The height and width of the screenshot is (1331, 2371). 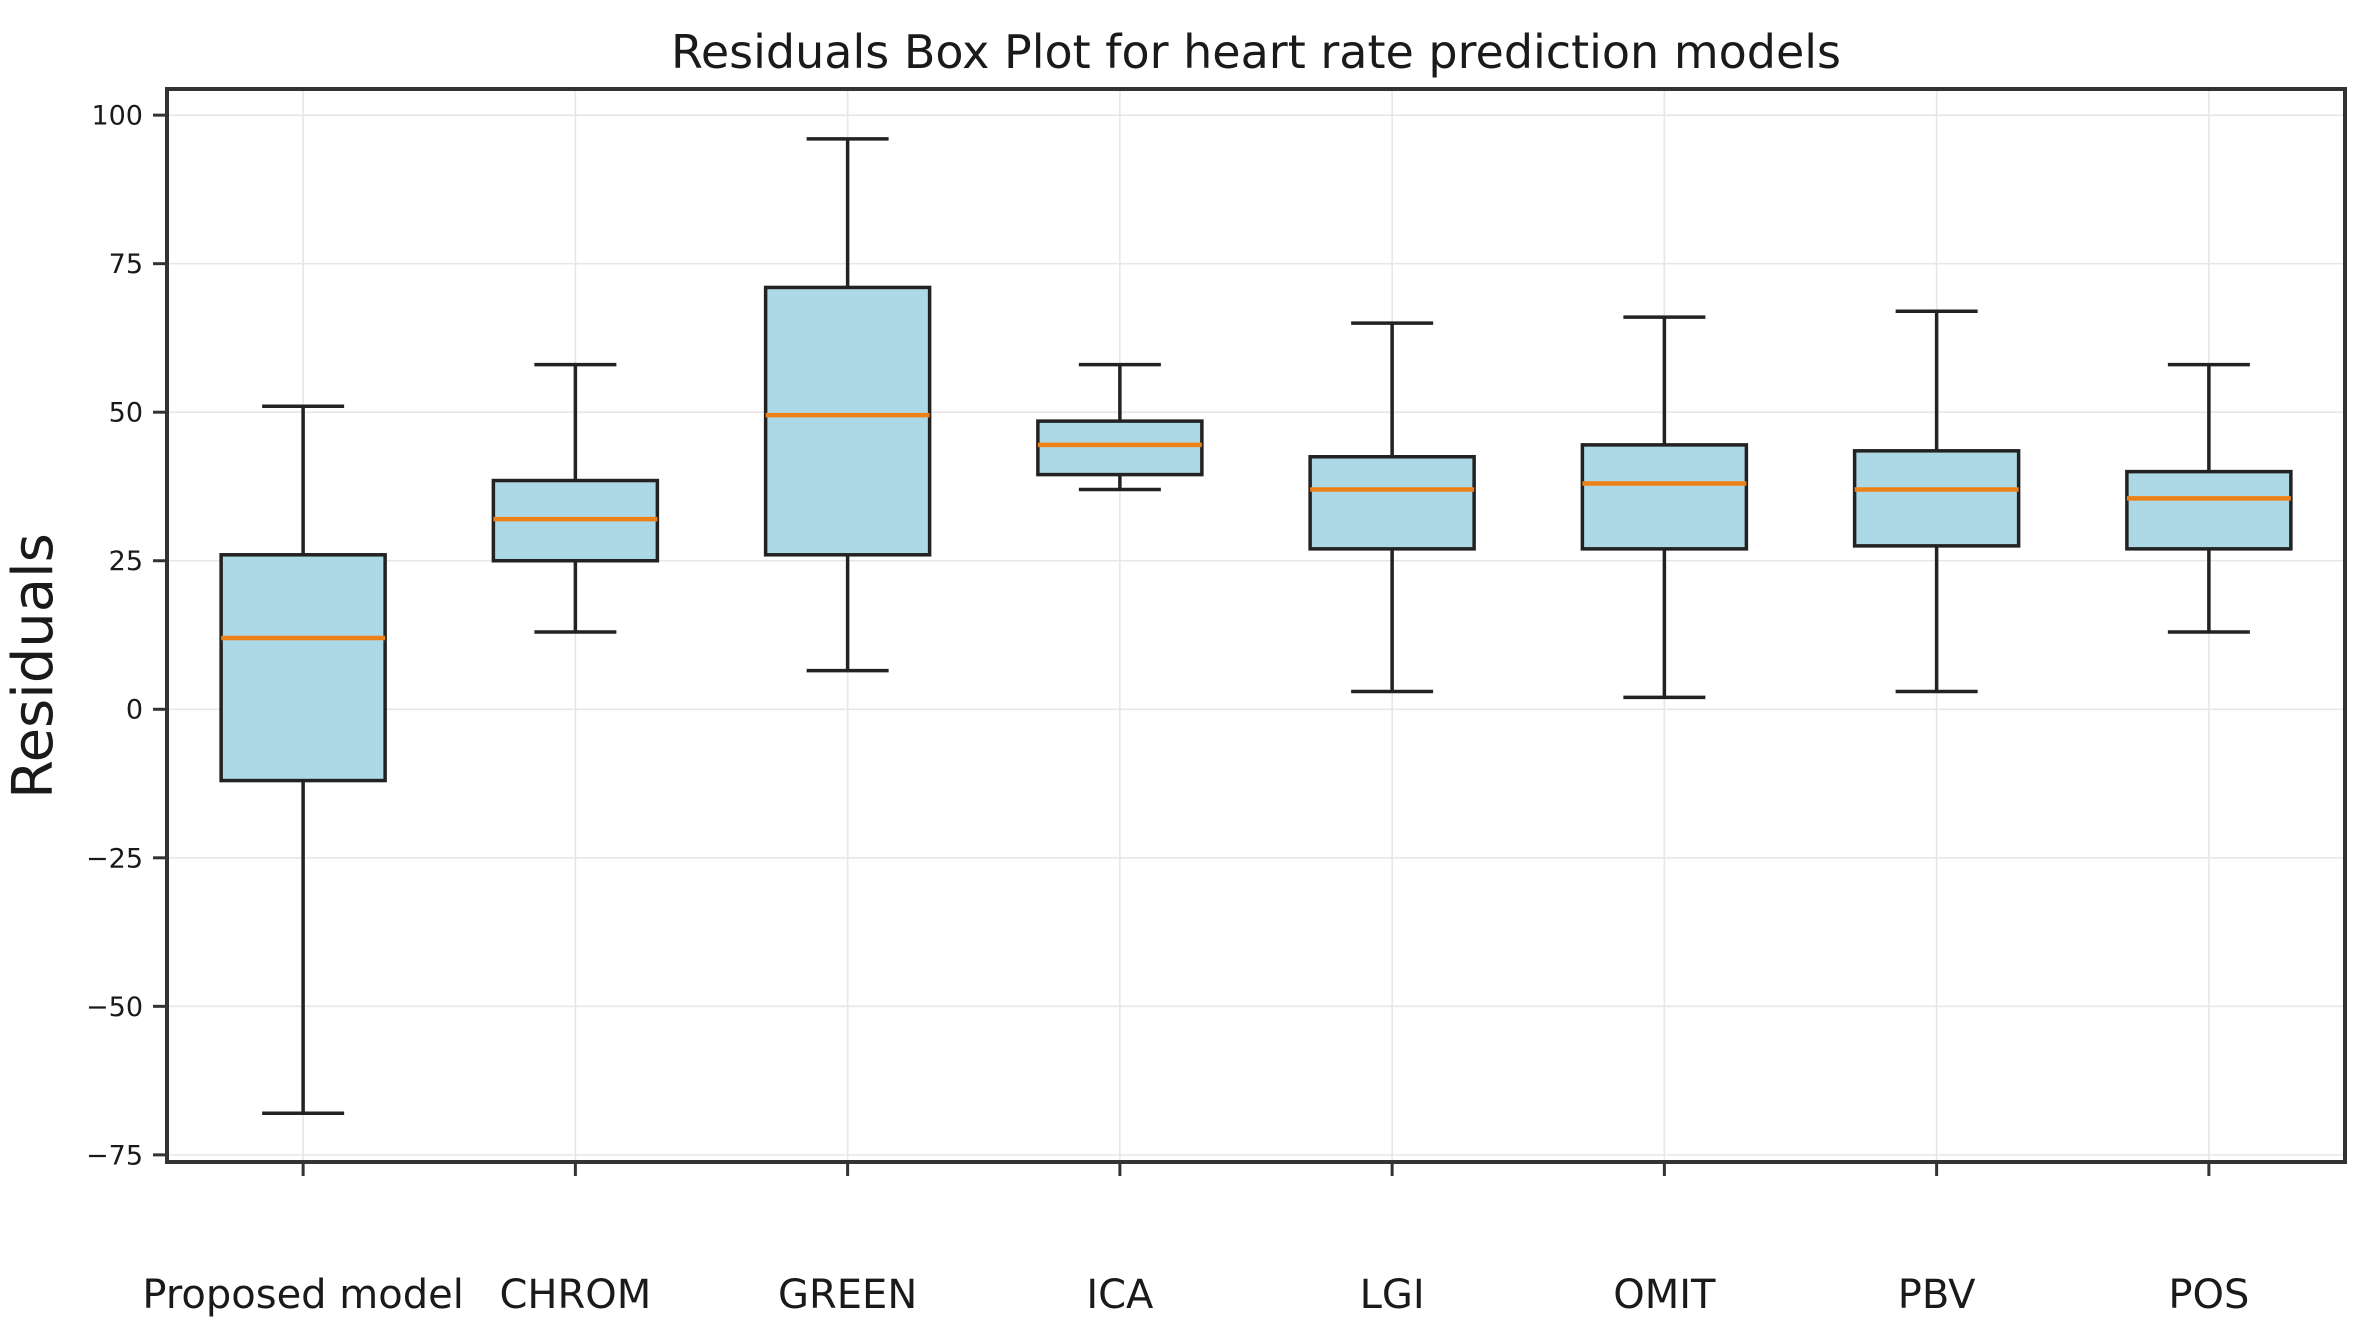 I want to click on box-plot-lgi, so click(x=1392, y=507).